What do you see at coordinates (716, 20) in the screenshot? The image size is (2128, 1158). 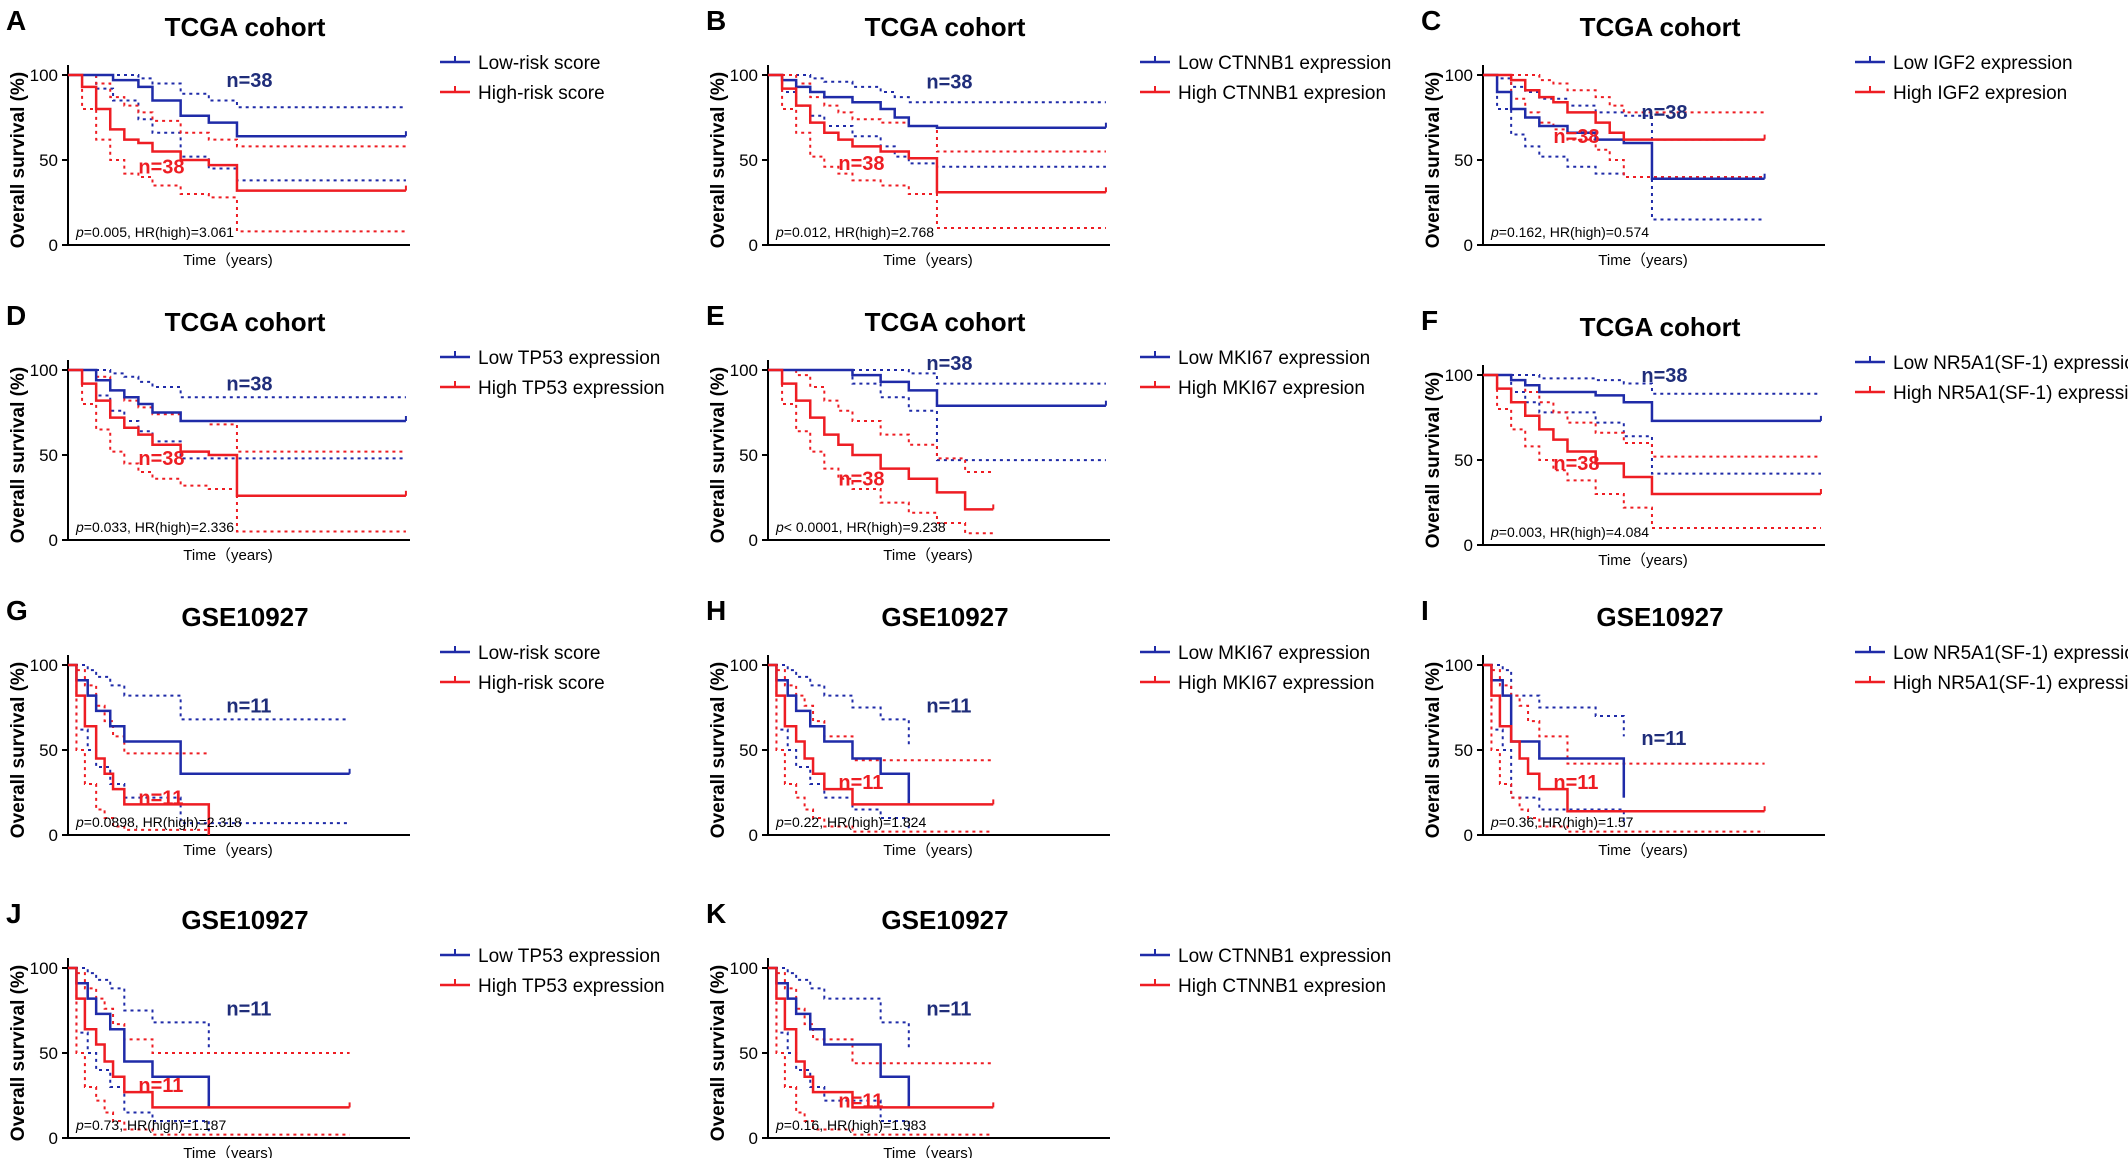 I see `panel-letter: B` at bounding box center [716, 20].